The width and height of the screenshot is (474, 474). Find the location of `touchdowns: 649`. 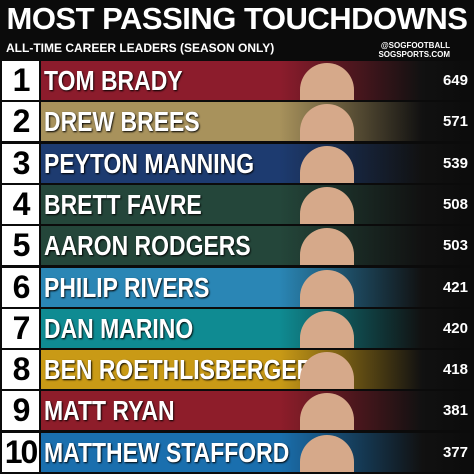

touchdowns: 649 is located at coordinates (455, 80).